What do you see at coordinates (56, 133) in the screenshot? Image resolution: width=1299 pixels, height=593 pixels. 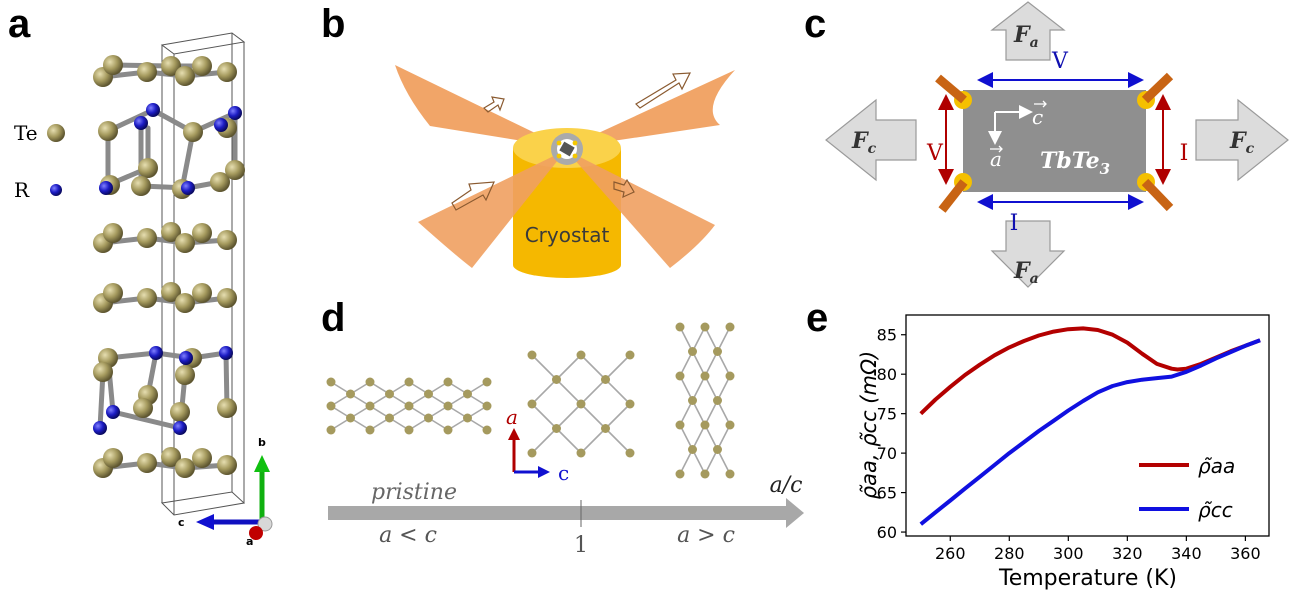 I see `te-legend-swatch` at bounding box center [56, 133].